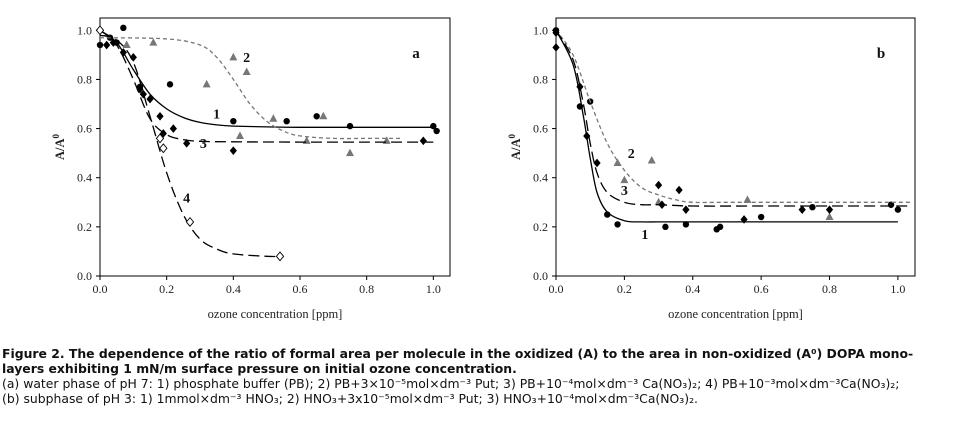  I want to click on series-a-4: 4, so click(190, 143).